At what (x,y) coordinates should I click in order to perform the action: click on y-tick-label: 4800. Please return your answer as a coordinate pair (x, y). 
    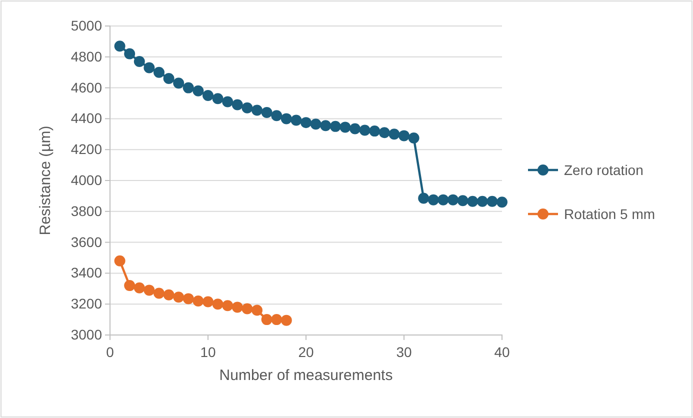
    Looking at the image, I should click on (86, 56).